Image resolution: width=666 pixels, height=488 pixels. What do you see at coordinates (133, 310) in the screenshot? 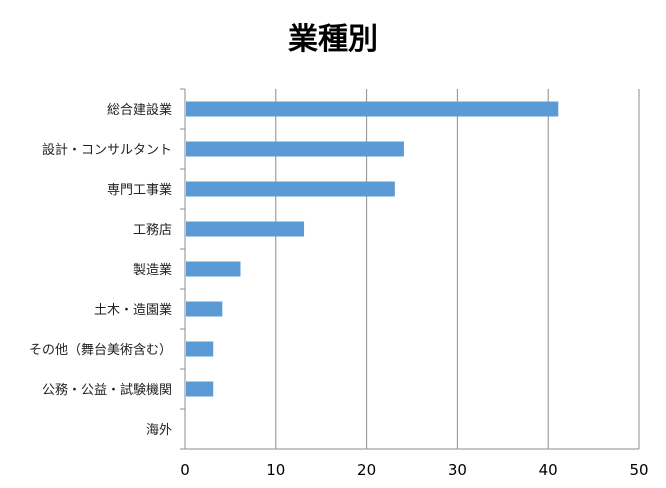
I see `category-label: 土木・造園業` at bounding box center [133, 310].